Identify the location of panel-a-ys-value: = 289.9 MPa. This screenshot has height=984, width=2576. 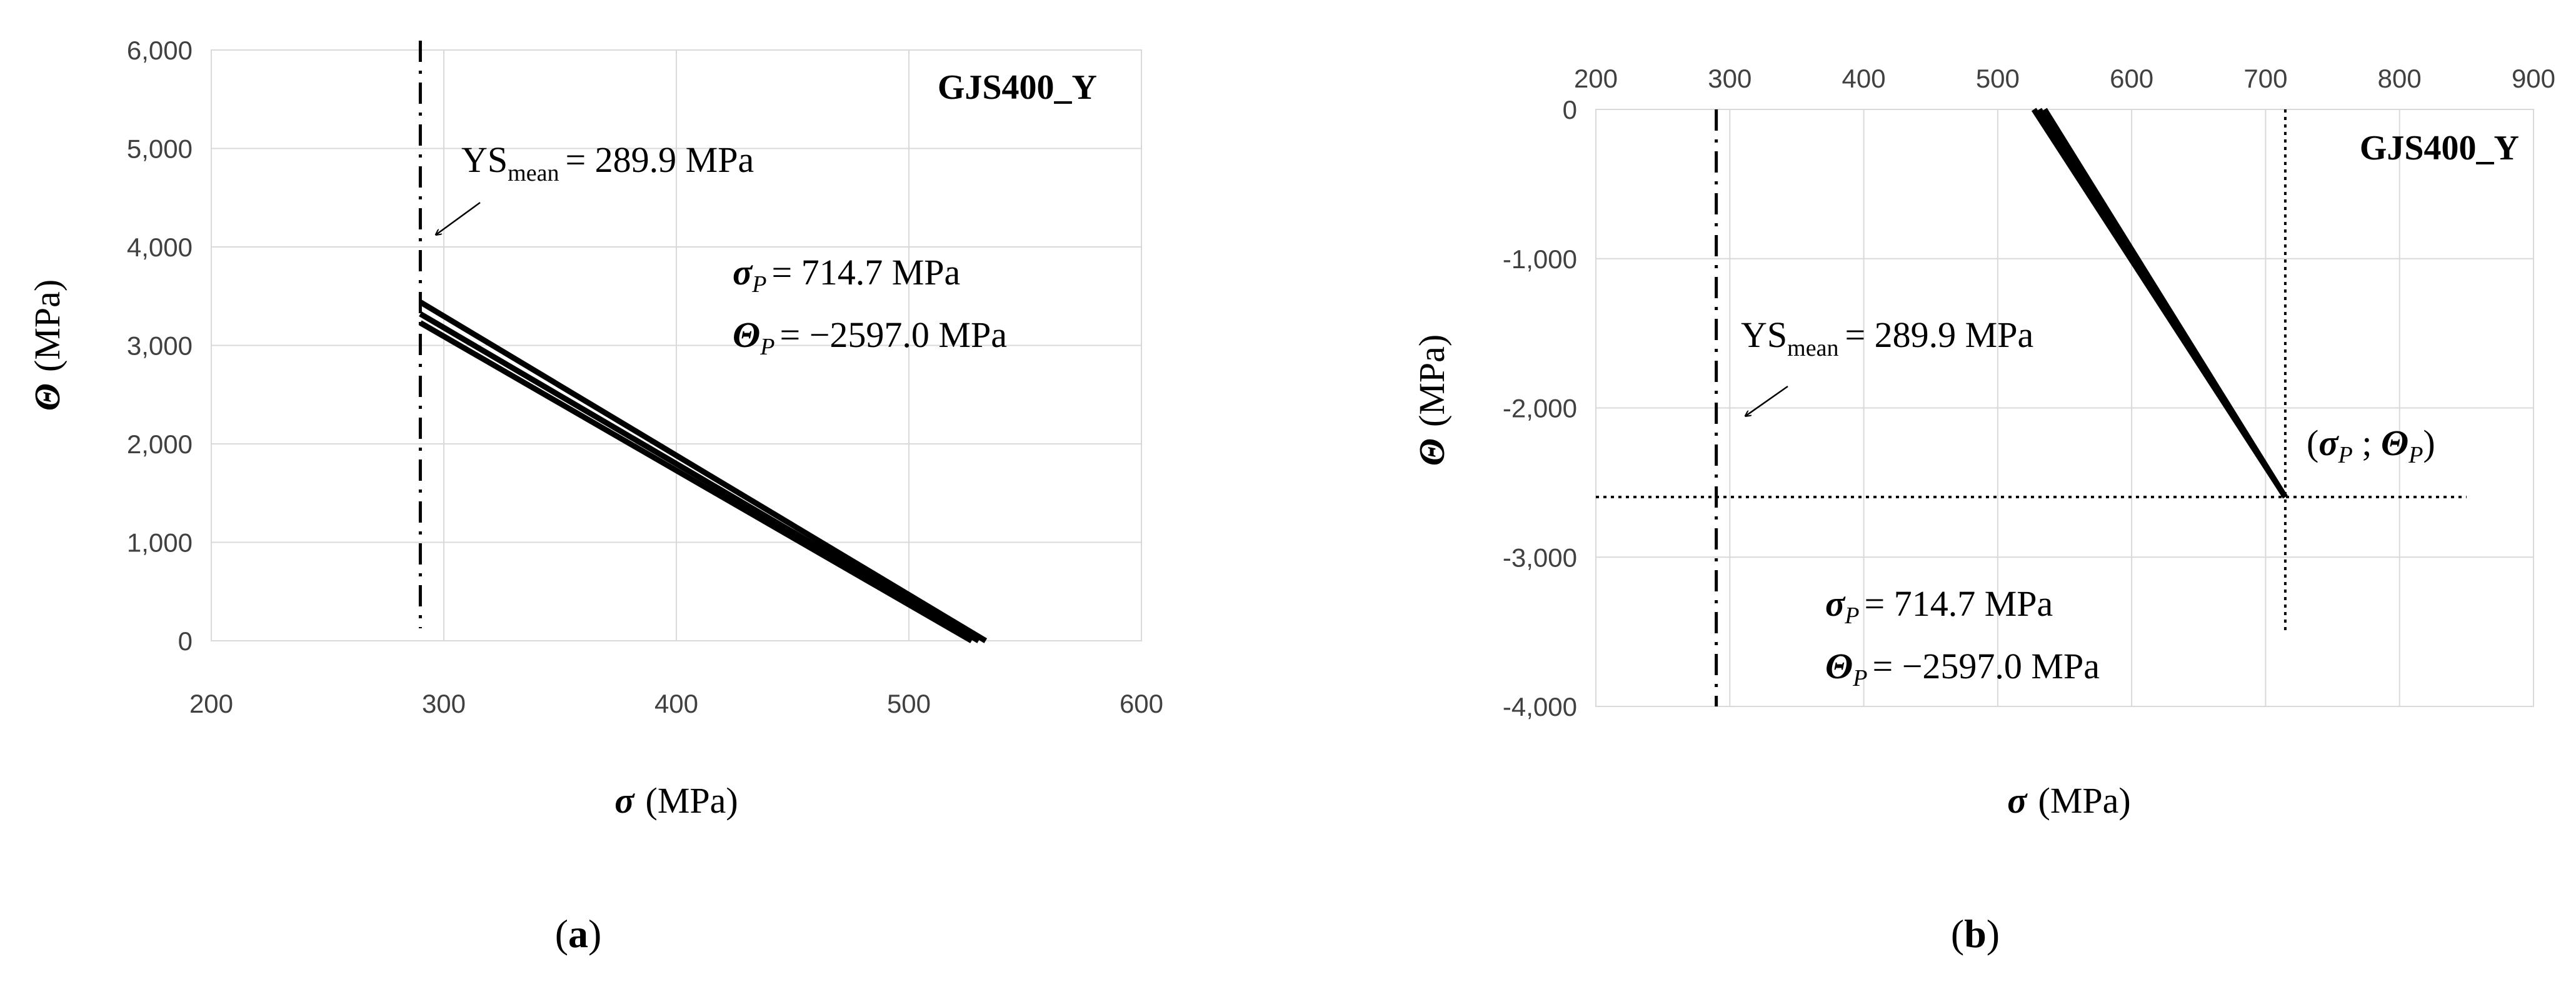
(659, 159).